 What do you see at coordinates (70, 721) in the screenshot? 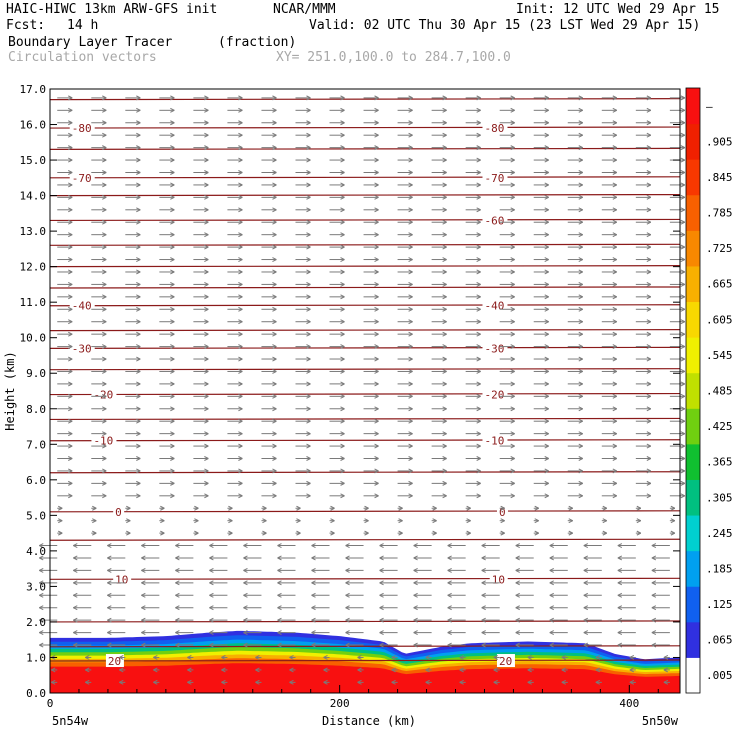
I see `x-start-location: 5n54w` at bounding box center [70, 721].